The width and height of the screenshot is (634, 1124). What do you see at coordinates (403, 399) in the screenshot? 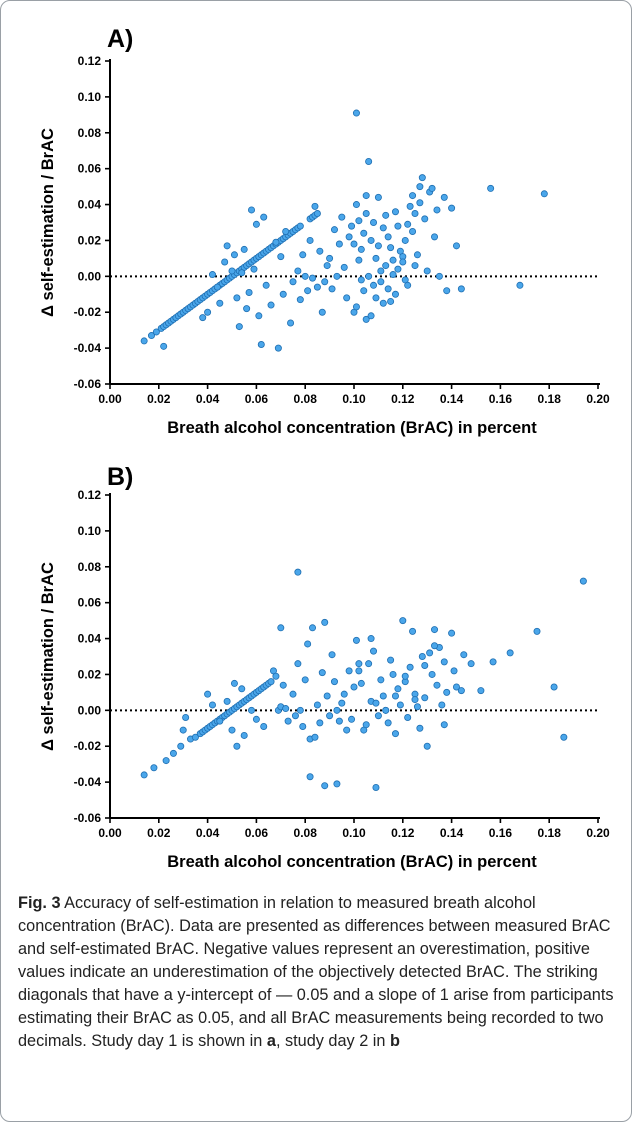
I see `chart-a-x-tick-label: 0.12` at bounding box center [403, 399].